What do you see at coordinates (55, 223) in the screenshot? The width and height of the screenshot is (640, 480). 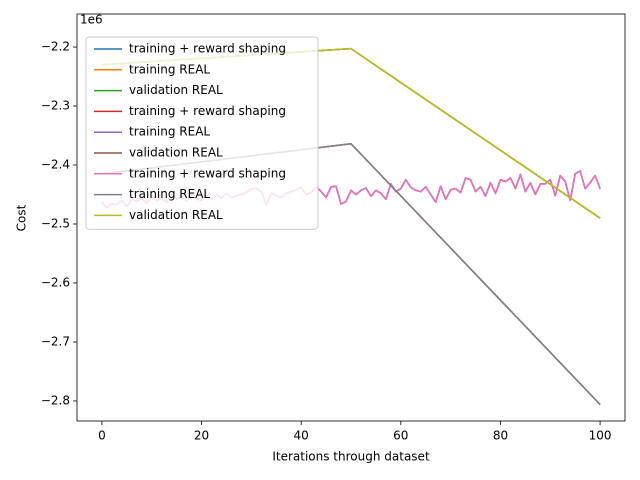 I see `y-tick-label: −2.5` at bounding box center [55, 223].